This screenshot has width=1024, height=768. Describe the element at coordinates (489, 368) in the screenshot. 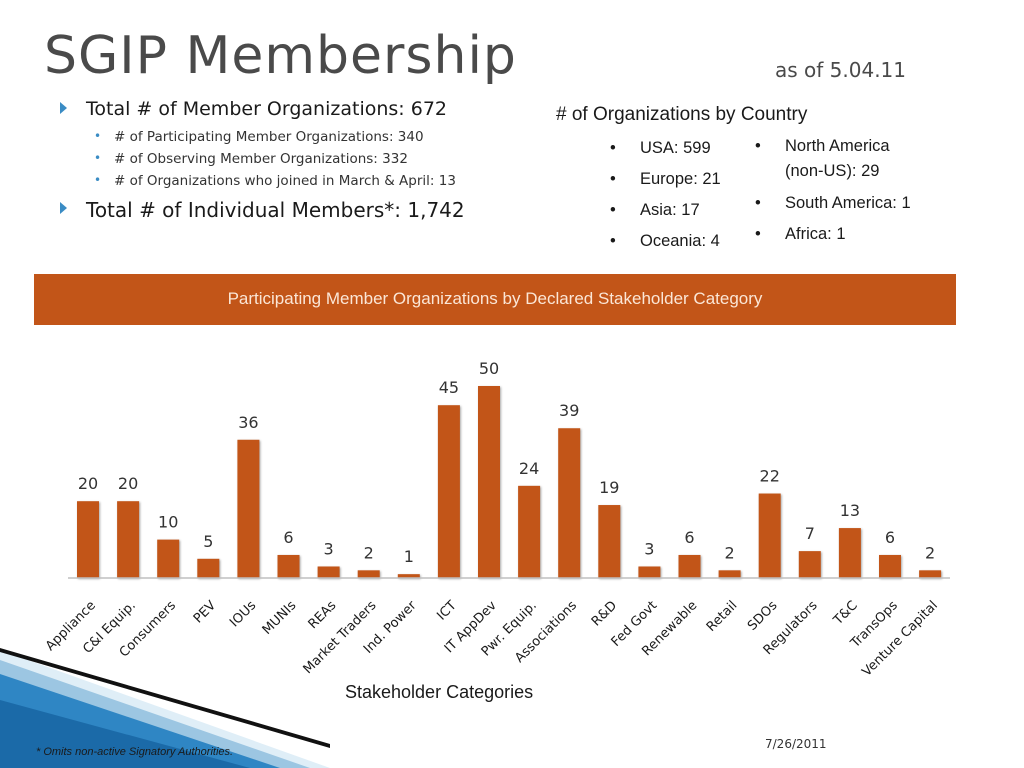

I see `data-label: 50` at that location.